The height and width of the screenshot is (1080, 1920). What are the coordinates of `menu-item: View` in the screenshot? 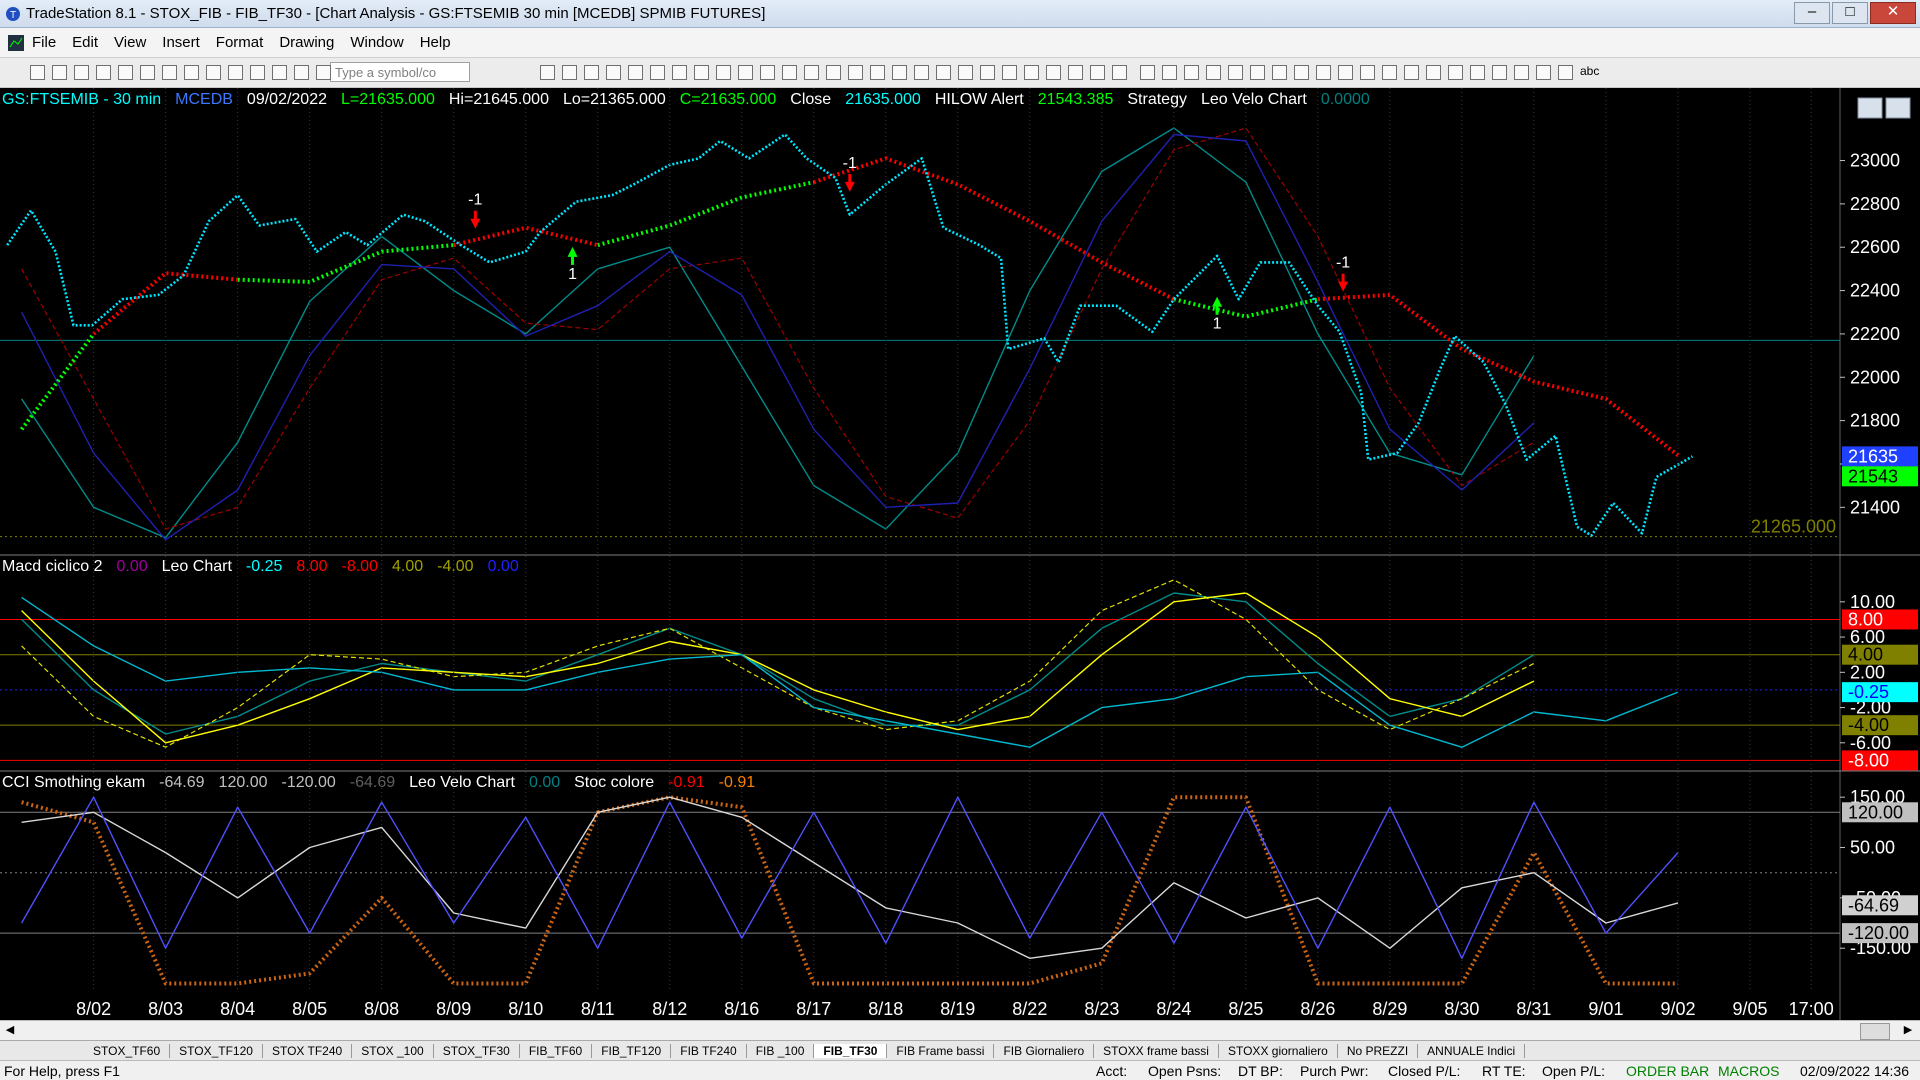 It's located at (130, 42).